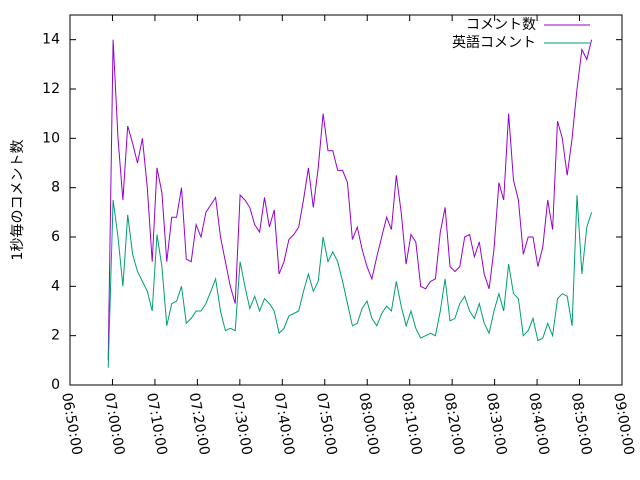 This screenshot has height=480, width=640. Describe the element at coordinates (326, 424) in the screenshot. I see `x-tick-label: 07:50:00` at that location.